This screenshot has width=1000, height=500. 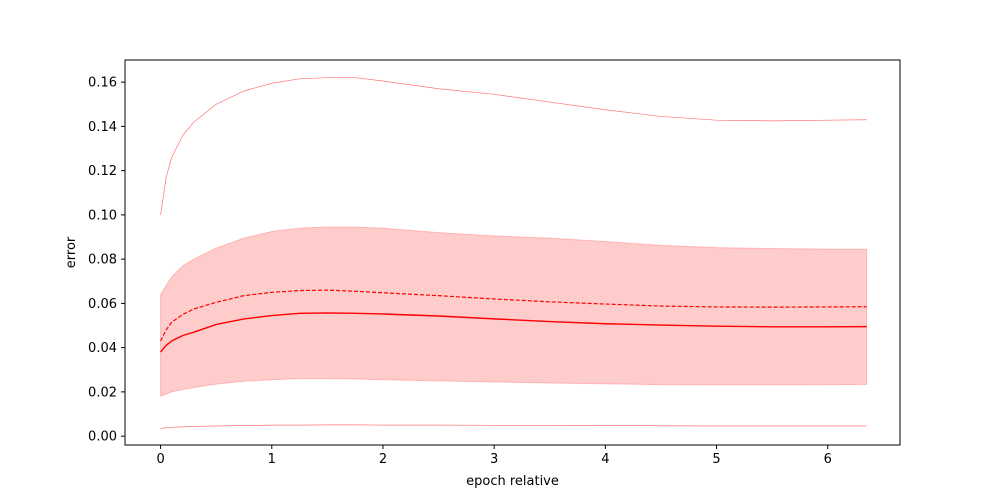 I want to click on series-dashed-line, so click(x=513, y=315).